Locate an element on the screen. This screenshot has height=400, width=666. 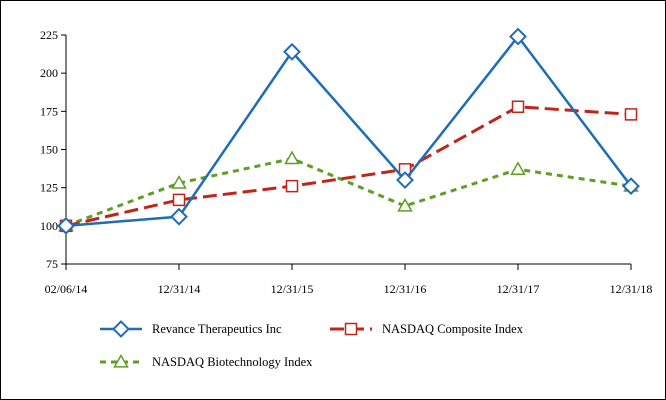
legend-item: NASDAQ Composite Index is located at coordinates (427, 329).